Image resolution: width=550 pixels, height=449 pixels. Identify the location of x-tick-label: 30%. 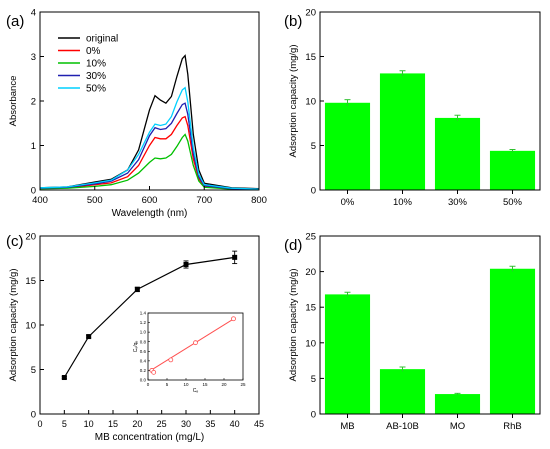
(458, 202).